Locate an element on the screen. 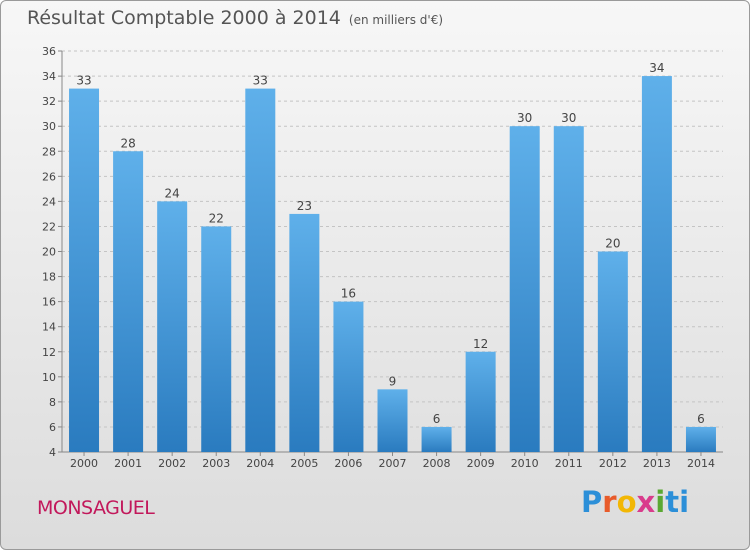  y-tick-label: 18 is located at coordinates (49, 277).